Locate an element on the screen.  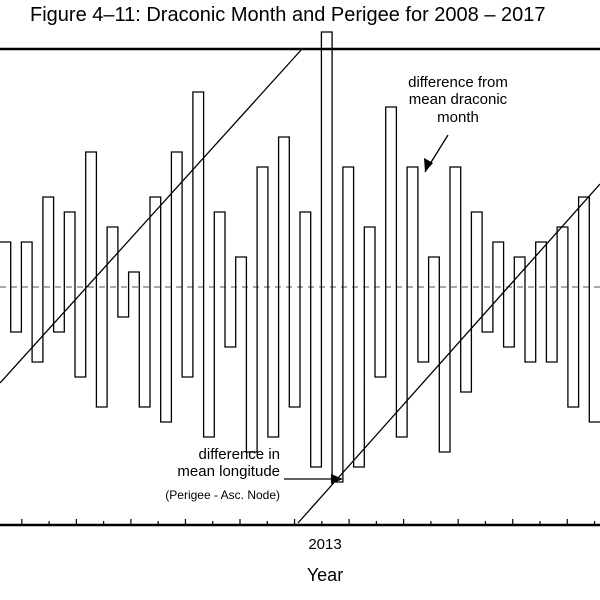
annotation-draconic-month: difference from mean draconic month is located at coordinates (458, 100).